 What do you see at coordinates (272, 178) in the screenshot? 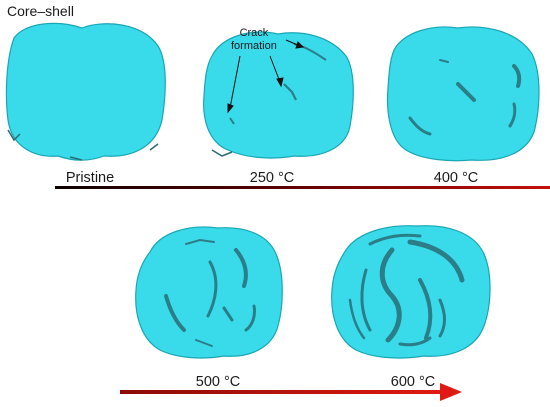
I see `label-250c: 250 °C` at bounding box center [272, 178].